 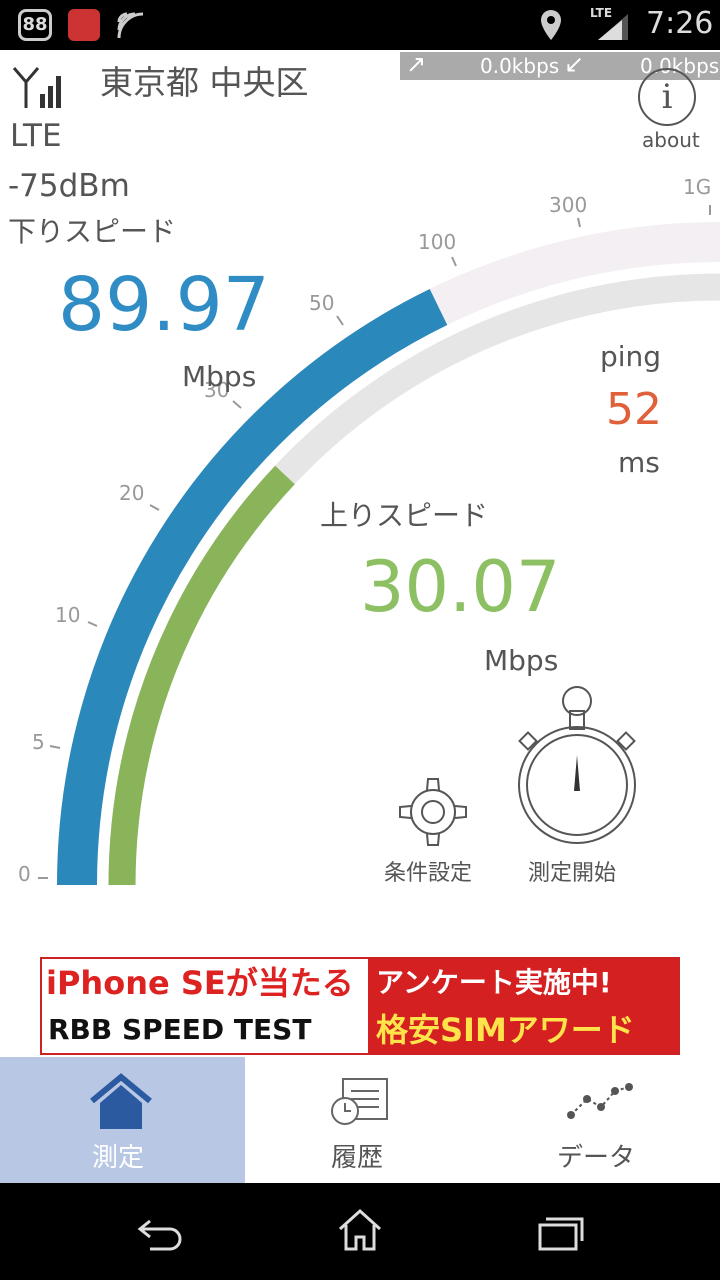 I want to click on ad-text: iPhone SEが当たる, so click(x=200, y=983).